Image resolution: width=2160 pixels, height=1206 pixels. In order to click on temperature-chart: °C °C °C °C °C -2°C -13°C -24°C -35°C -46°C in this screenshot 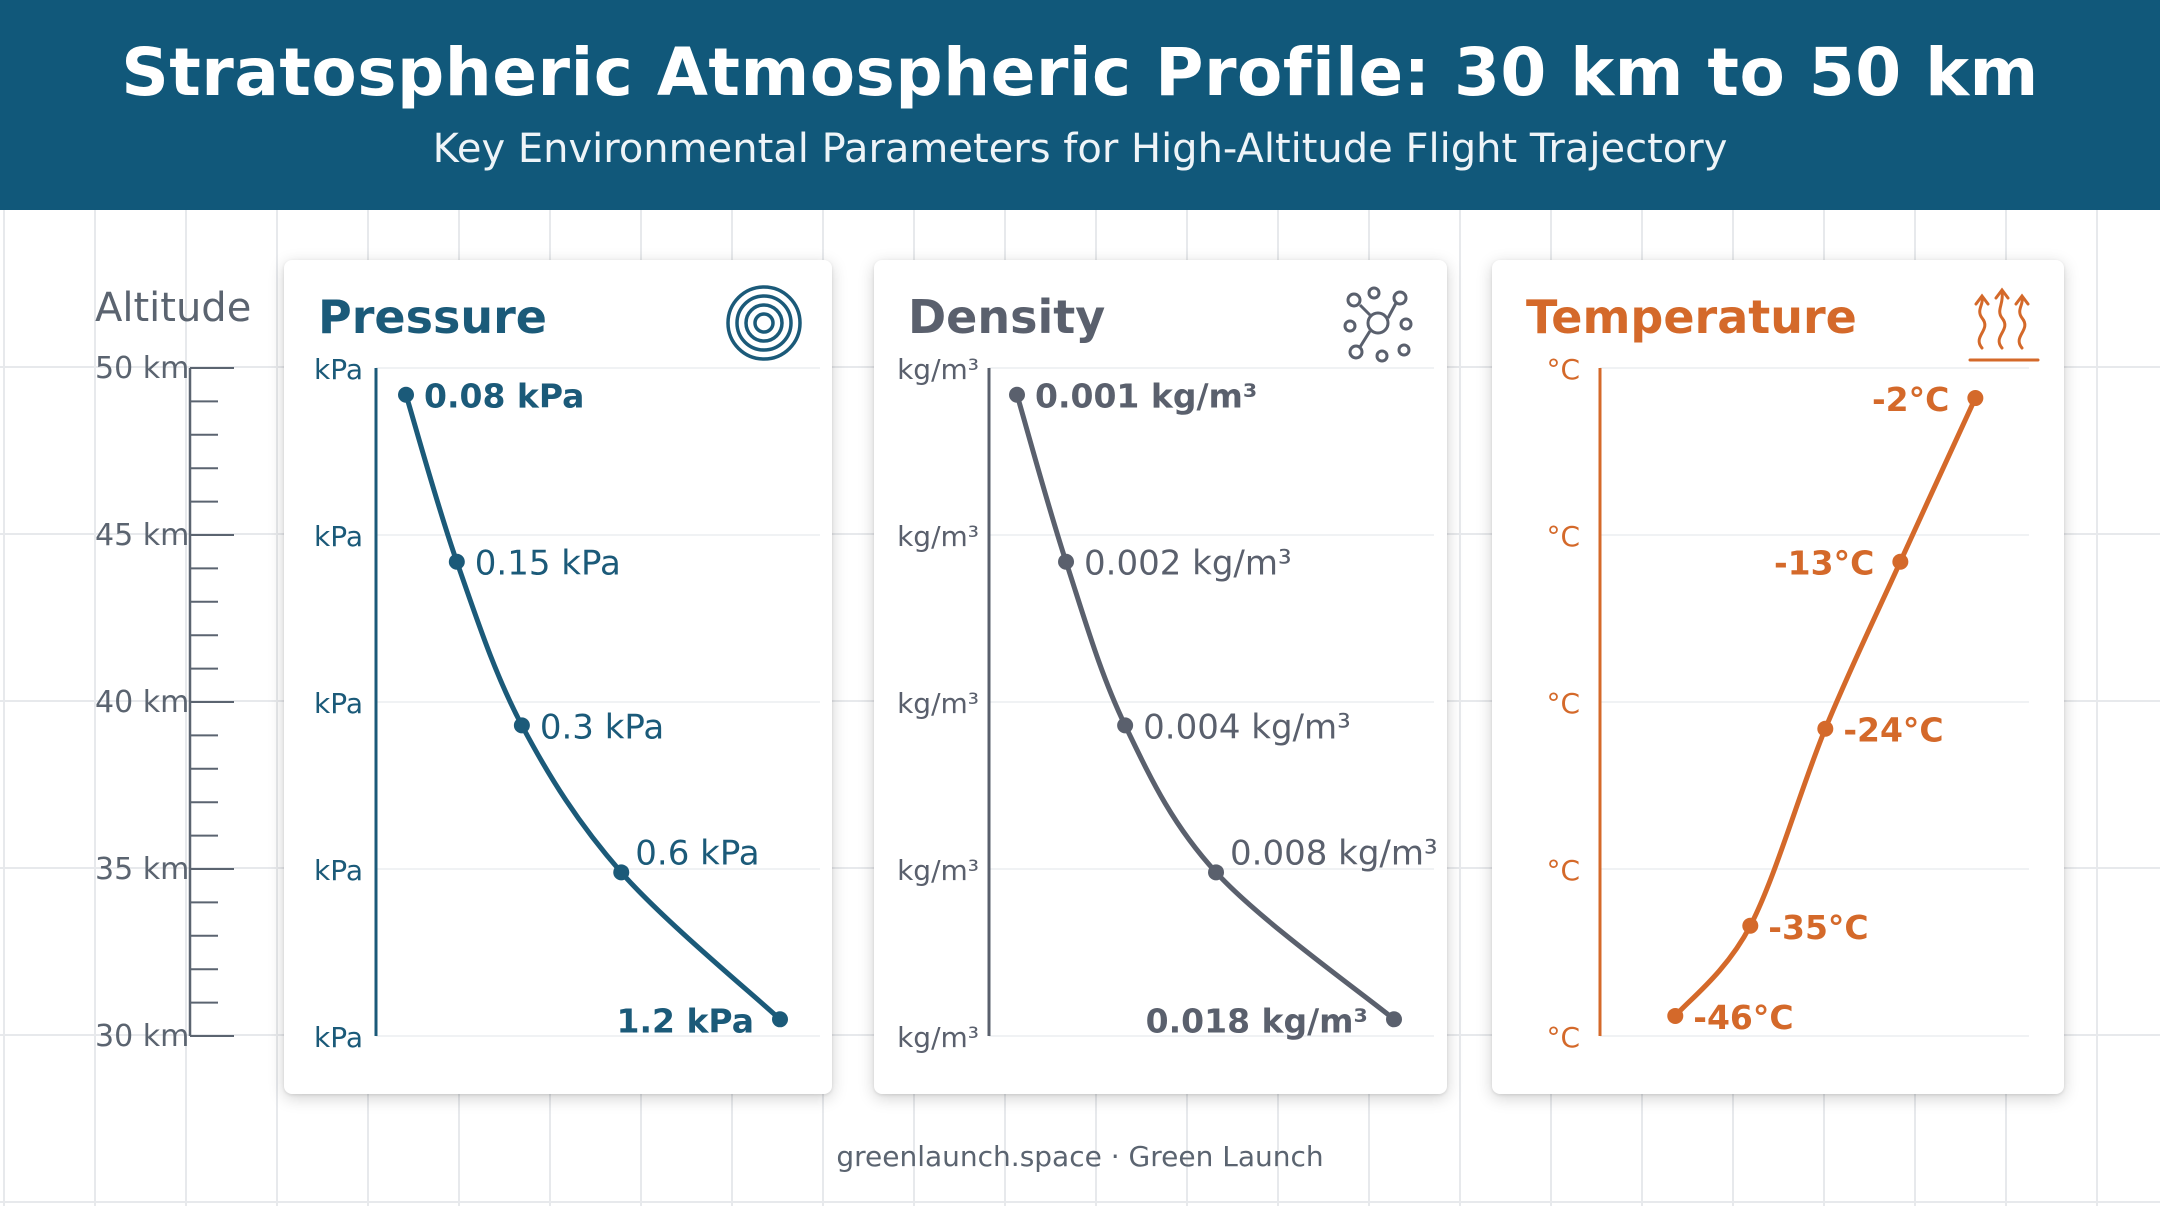, I will do `click(1787, 703)`.